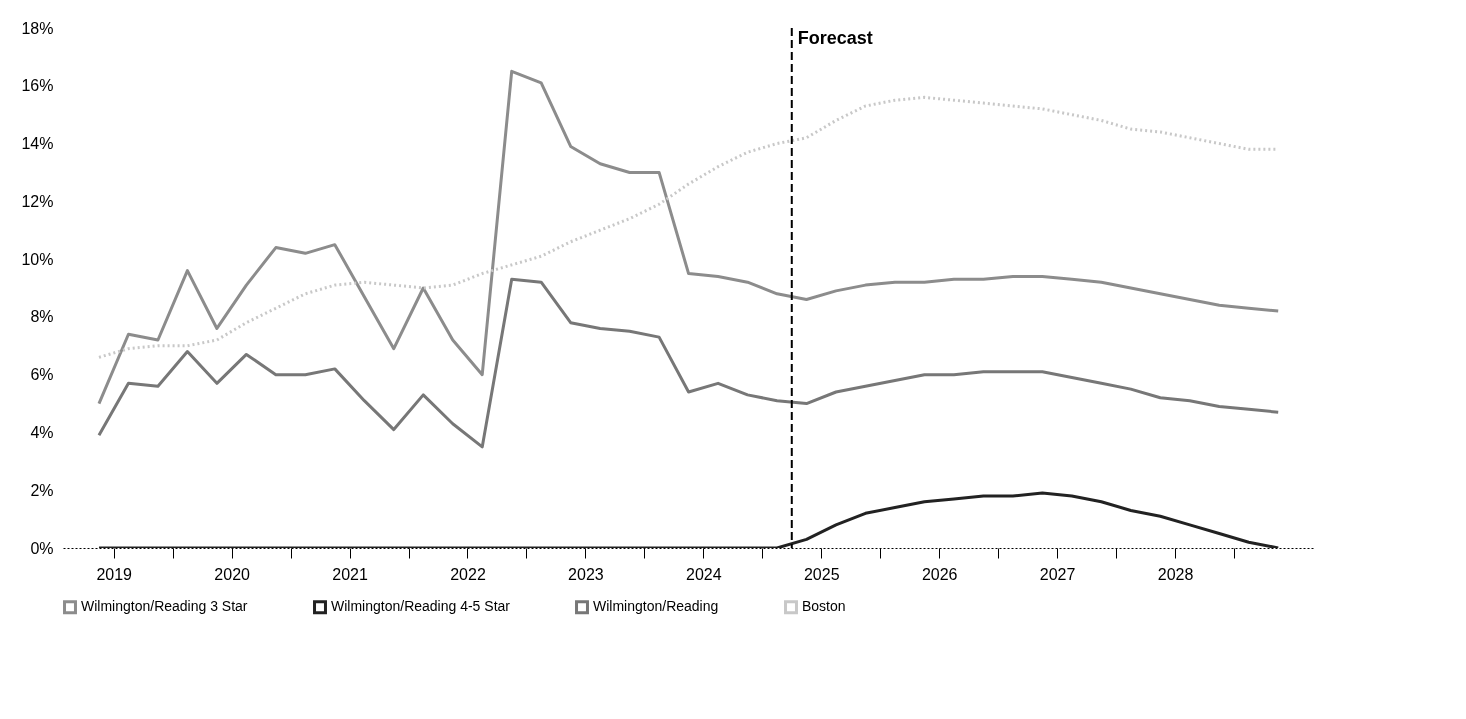 The width and height of the screenshot is (1466, 719). I want to click on y-tick-label: 14%, so click(37, 144).